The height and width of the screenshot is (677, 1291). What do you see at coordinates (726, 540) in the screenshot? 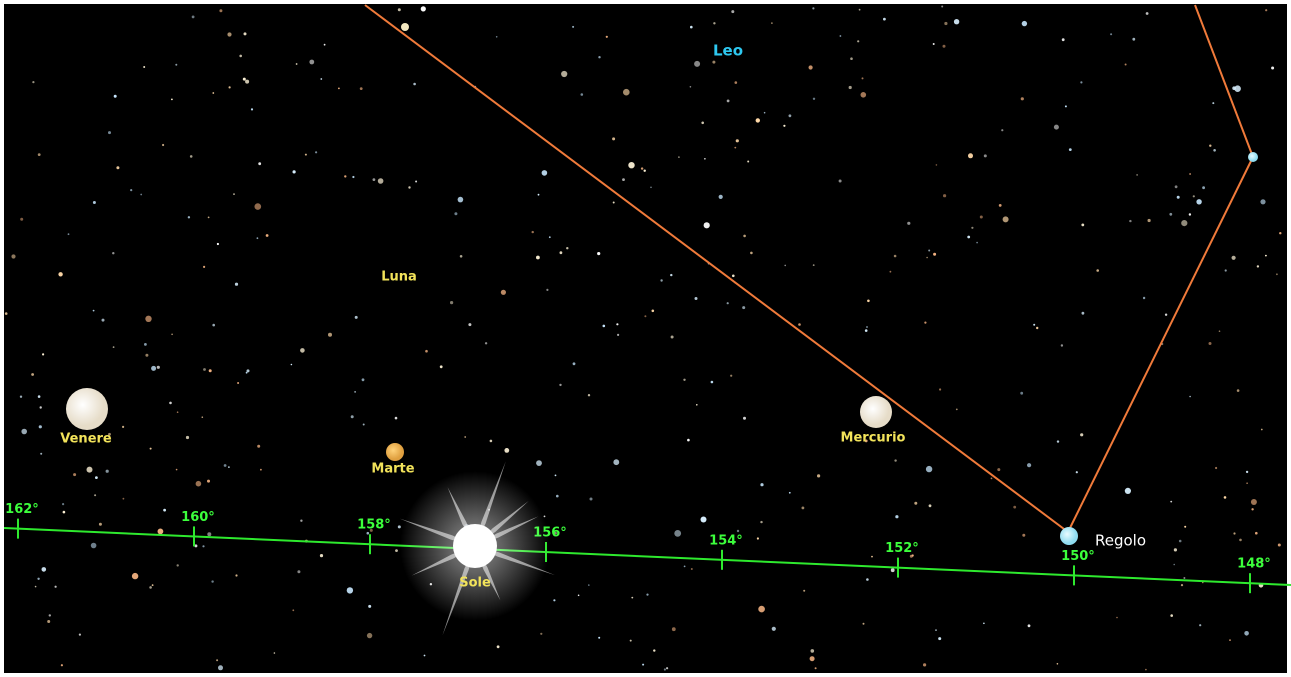
I see `tick-label: 154°` at bounding box center [726, 540].